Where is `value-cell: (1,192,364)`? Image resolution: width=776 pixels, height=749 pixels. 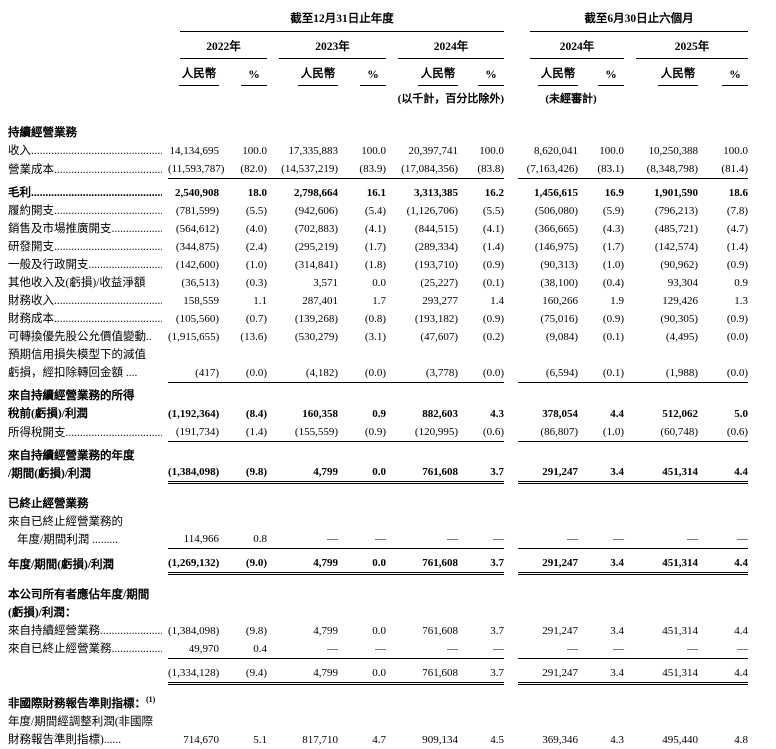
value-cell: (1,192,364) is located at coordinates (193, 402).